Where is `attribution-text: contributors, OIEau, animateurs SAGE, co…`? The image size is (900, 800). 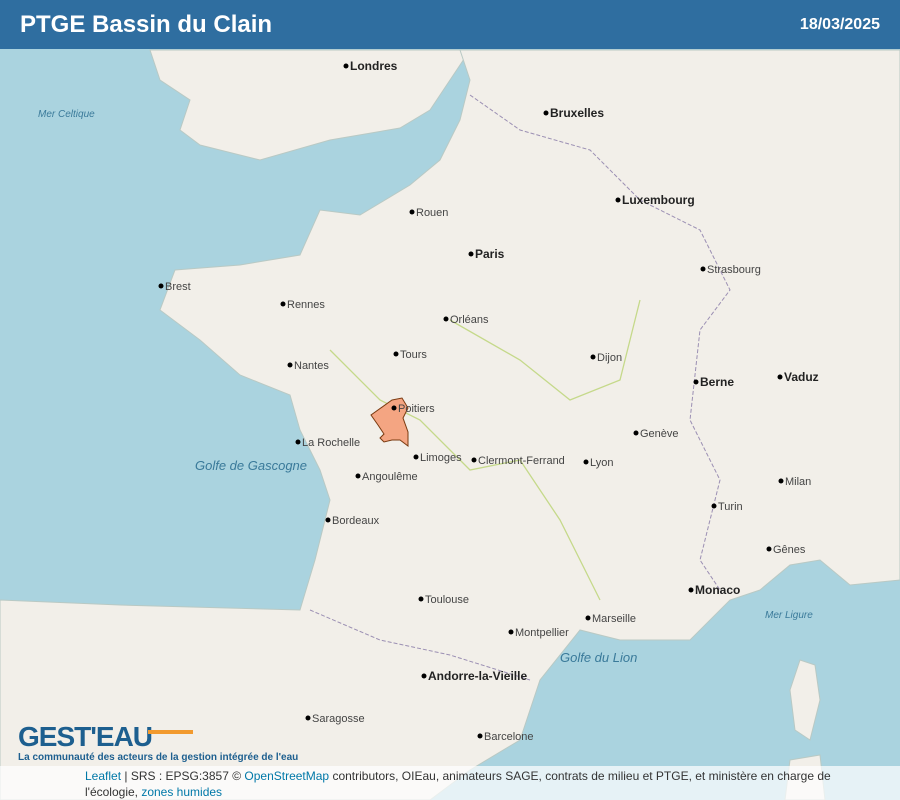
attribution-text: contributors, OIEau, animateurs SAGE, co… is located at coordinates (458, 784).